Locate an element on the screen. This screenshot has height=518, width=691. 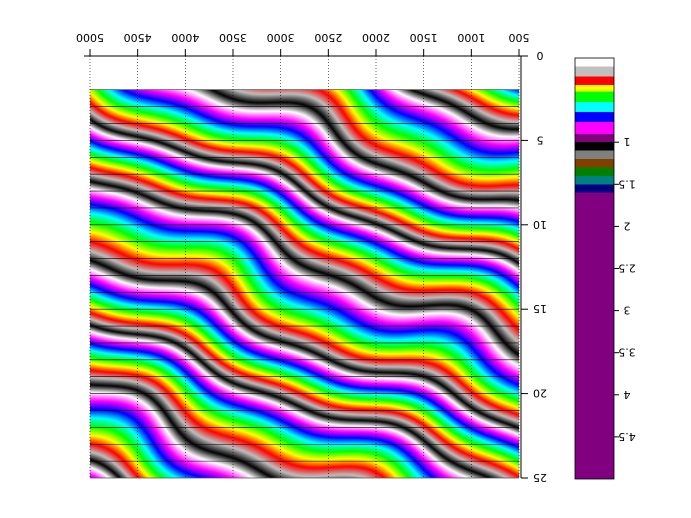
x-tick-label: 1500 is located at coordinates (424, 37).